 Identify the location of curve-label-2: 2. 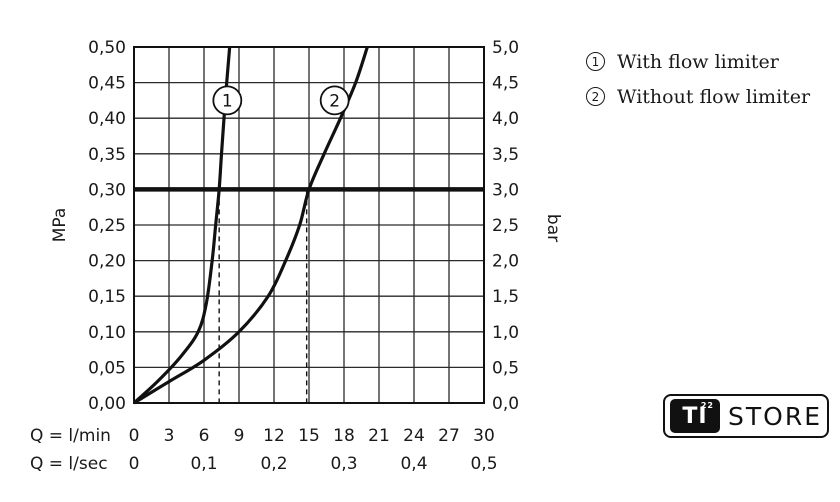
(334, 101).